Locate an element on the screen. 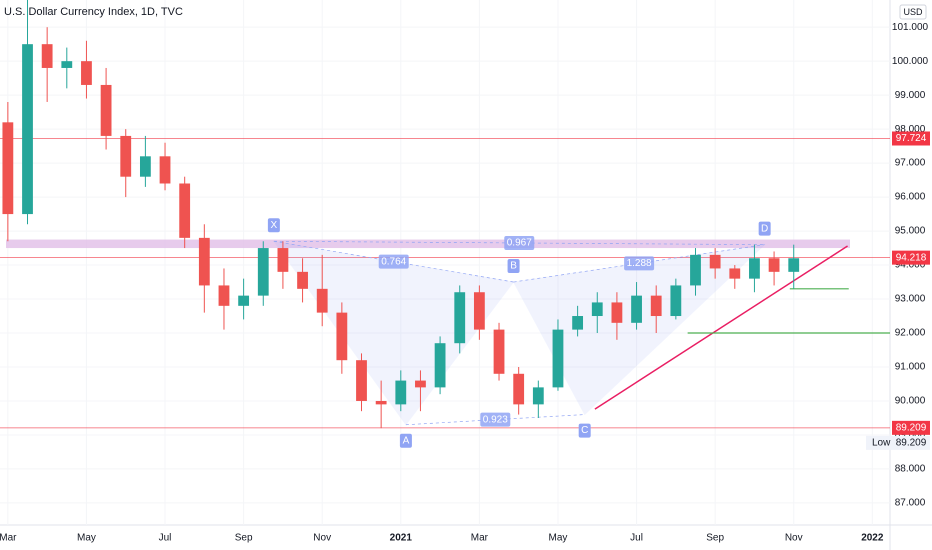 The width and height of the screenshot is (932, 550). price-label: 97.724 is located at coordinates (911, 138).